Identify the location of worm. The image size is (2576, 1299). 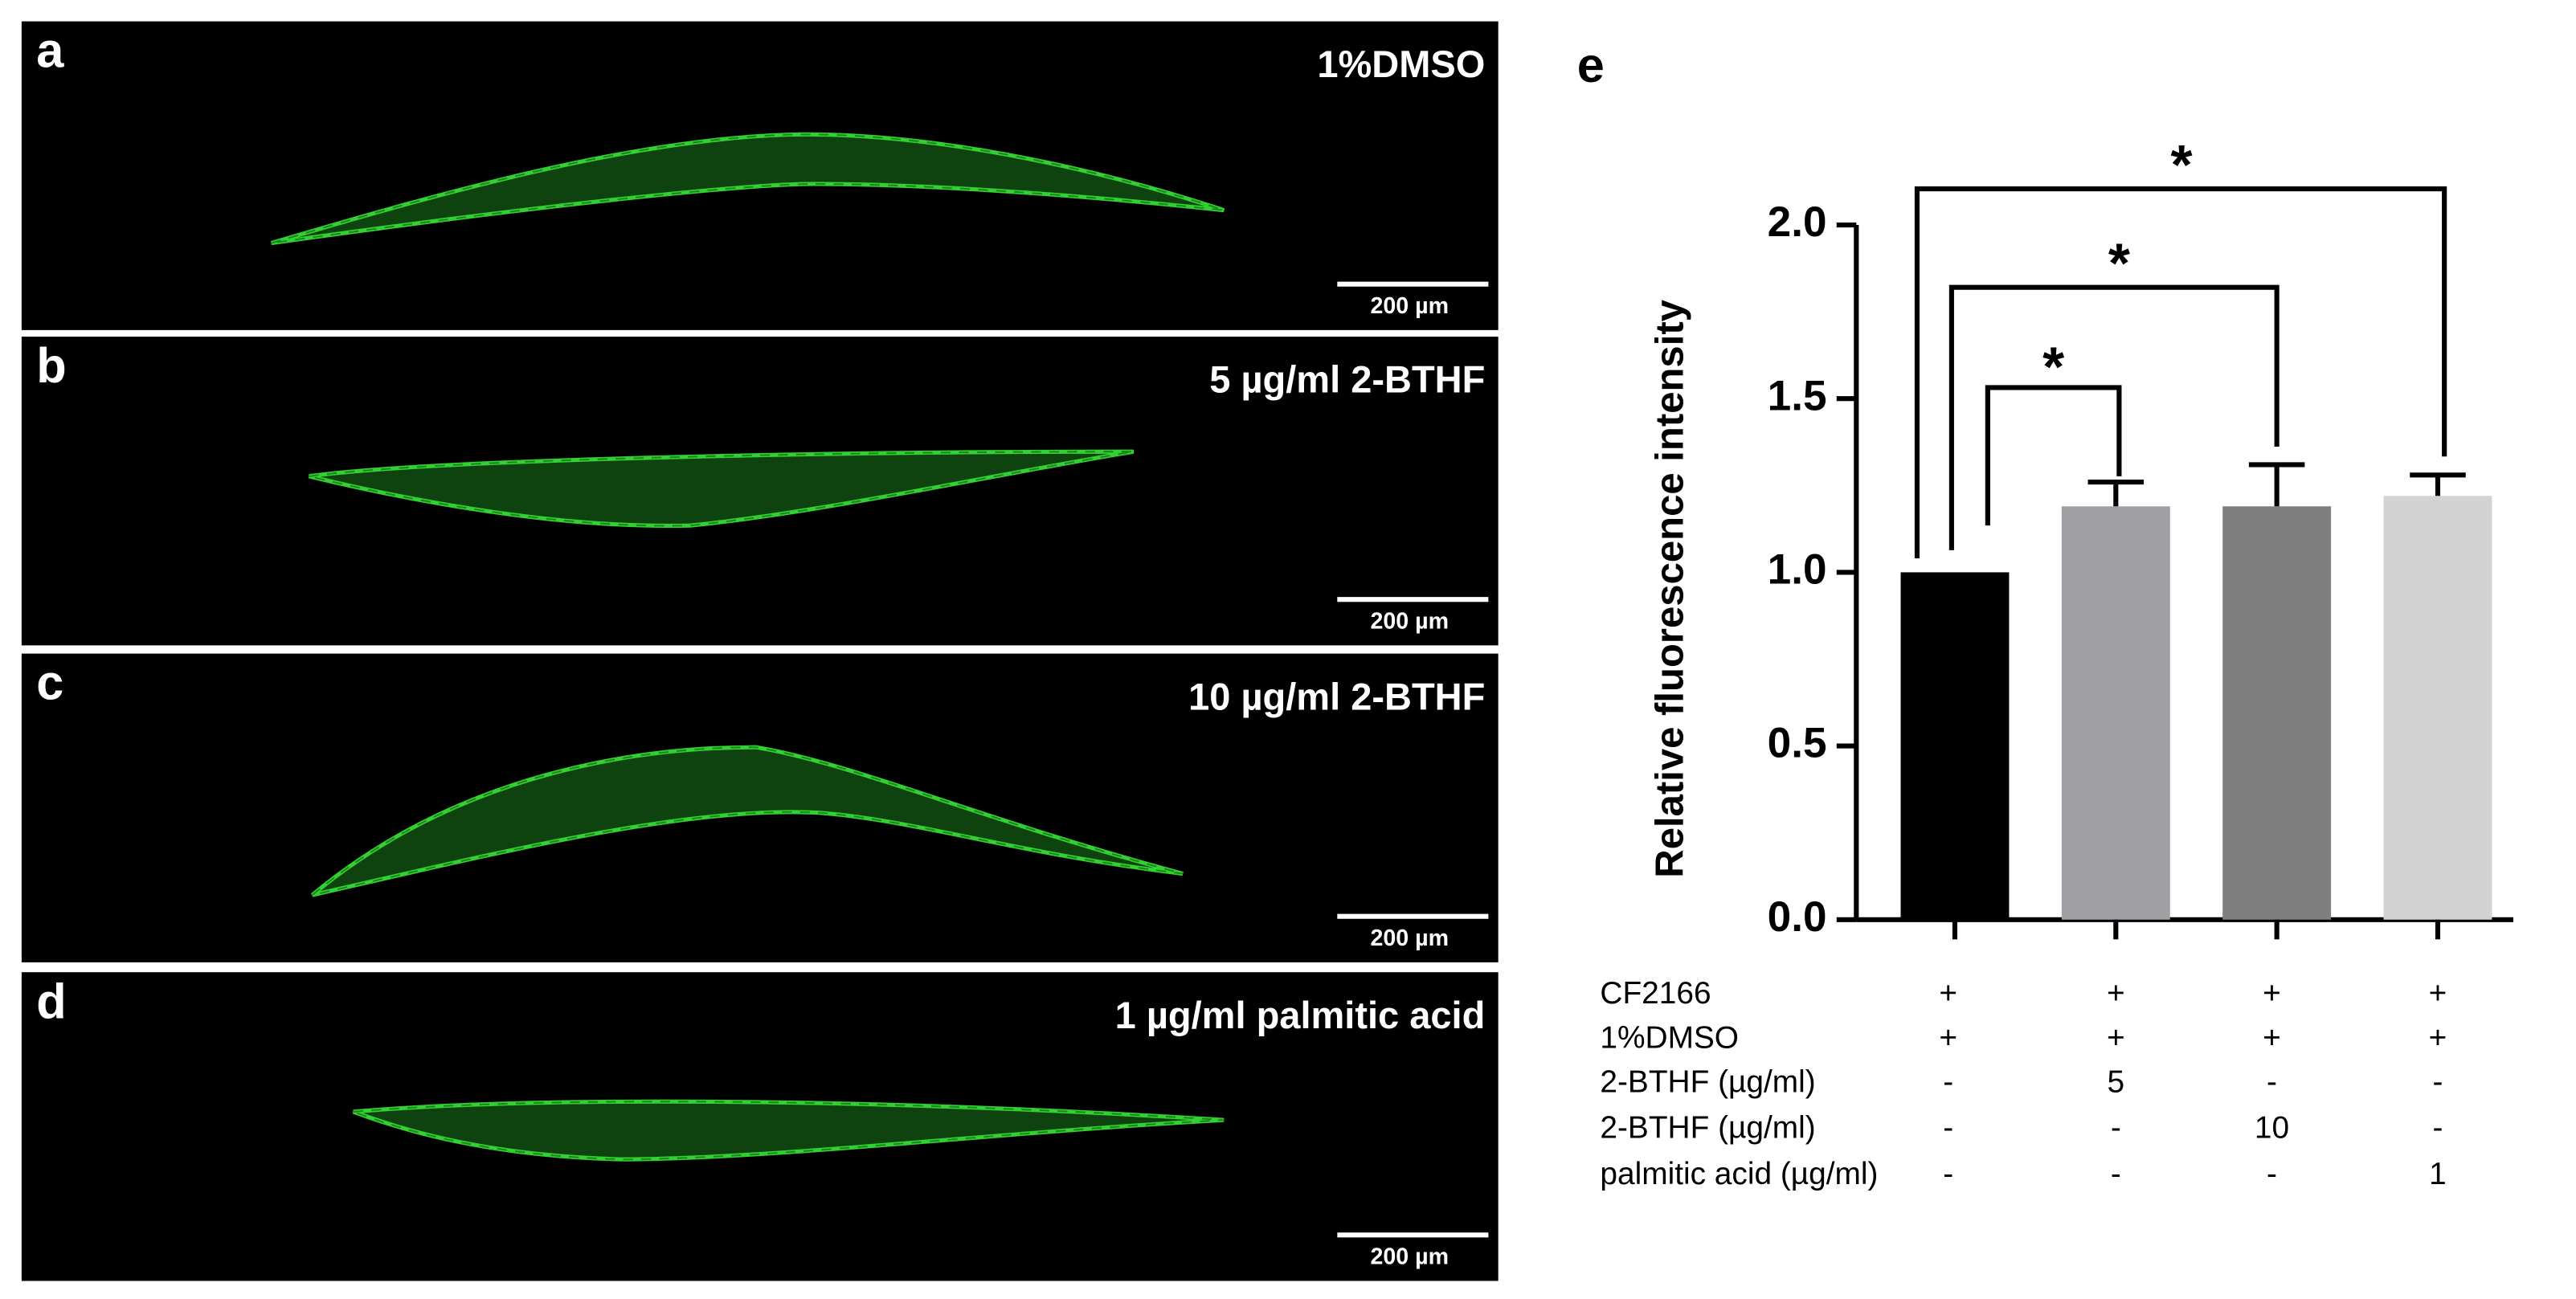
(722, 489).